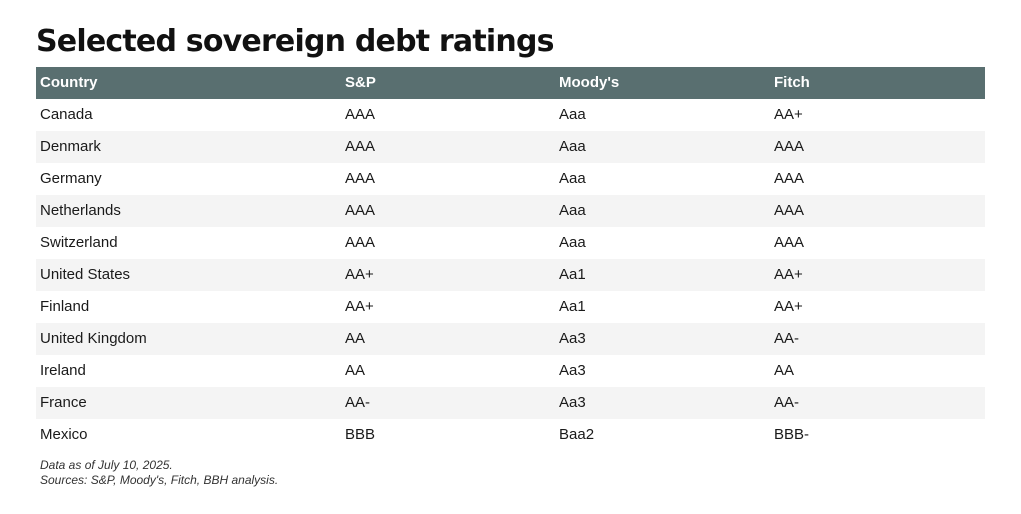 The image size is (1021, 514). I want to click on cell-fitch-rating: BBB-, so click(792, 434).